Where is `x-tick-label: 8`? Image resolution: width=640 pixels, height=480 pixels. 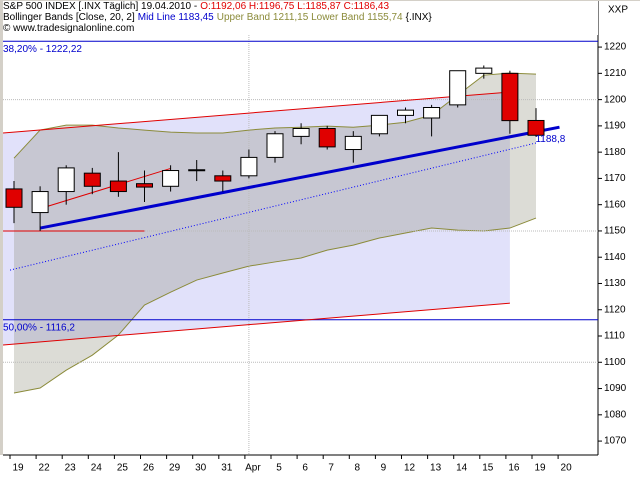
x-tick-label: 8 is located at coordinates (358, 468).